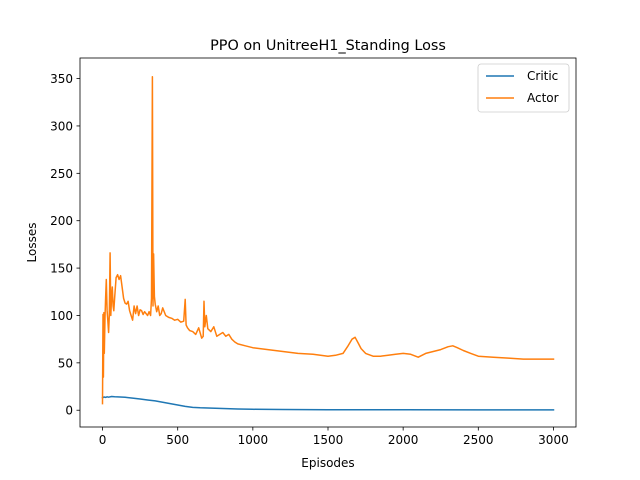  I want to click on series-line-critic, so click(328, 403).